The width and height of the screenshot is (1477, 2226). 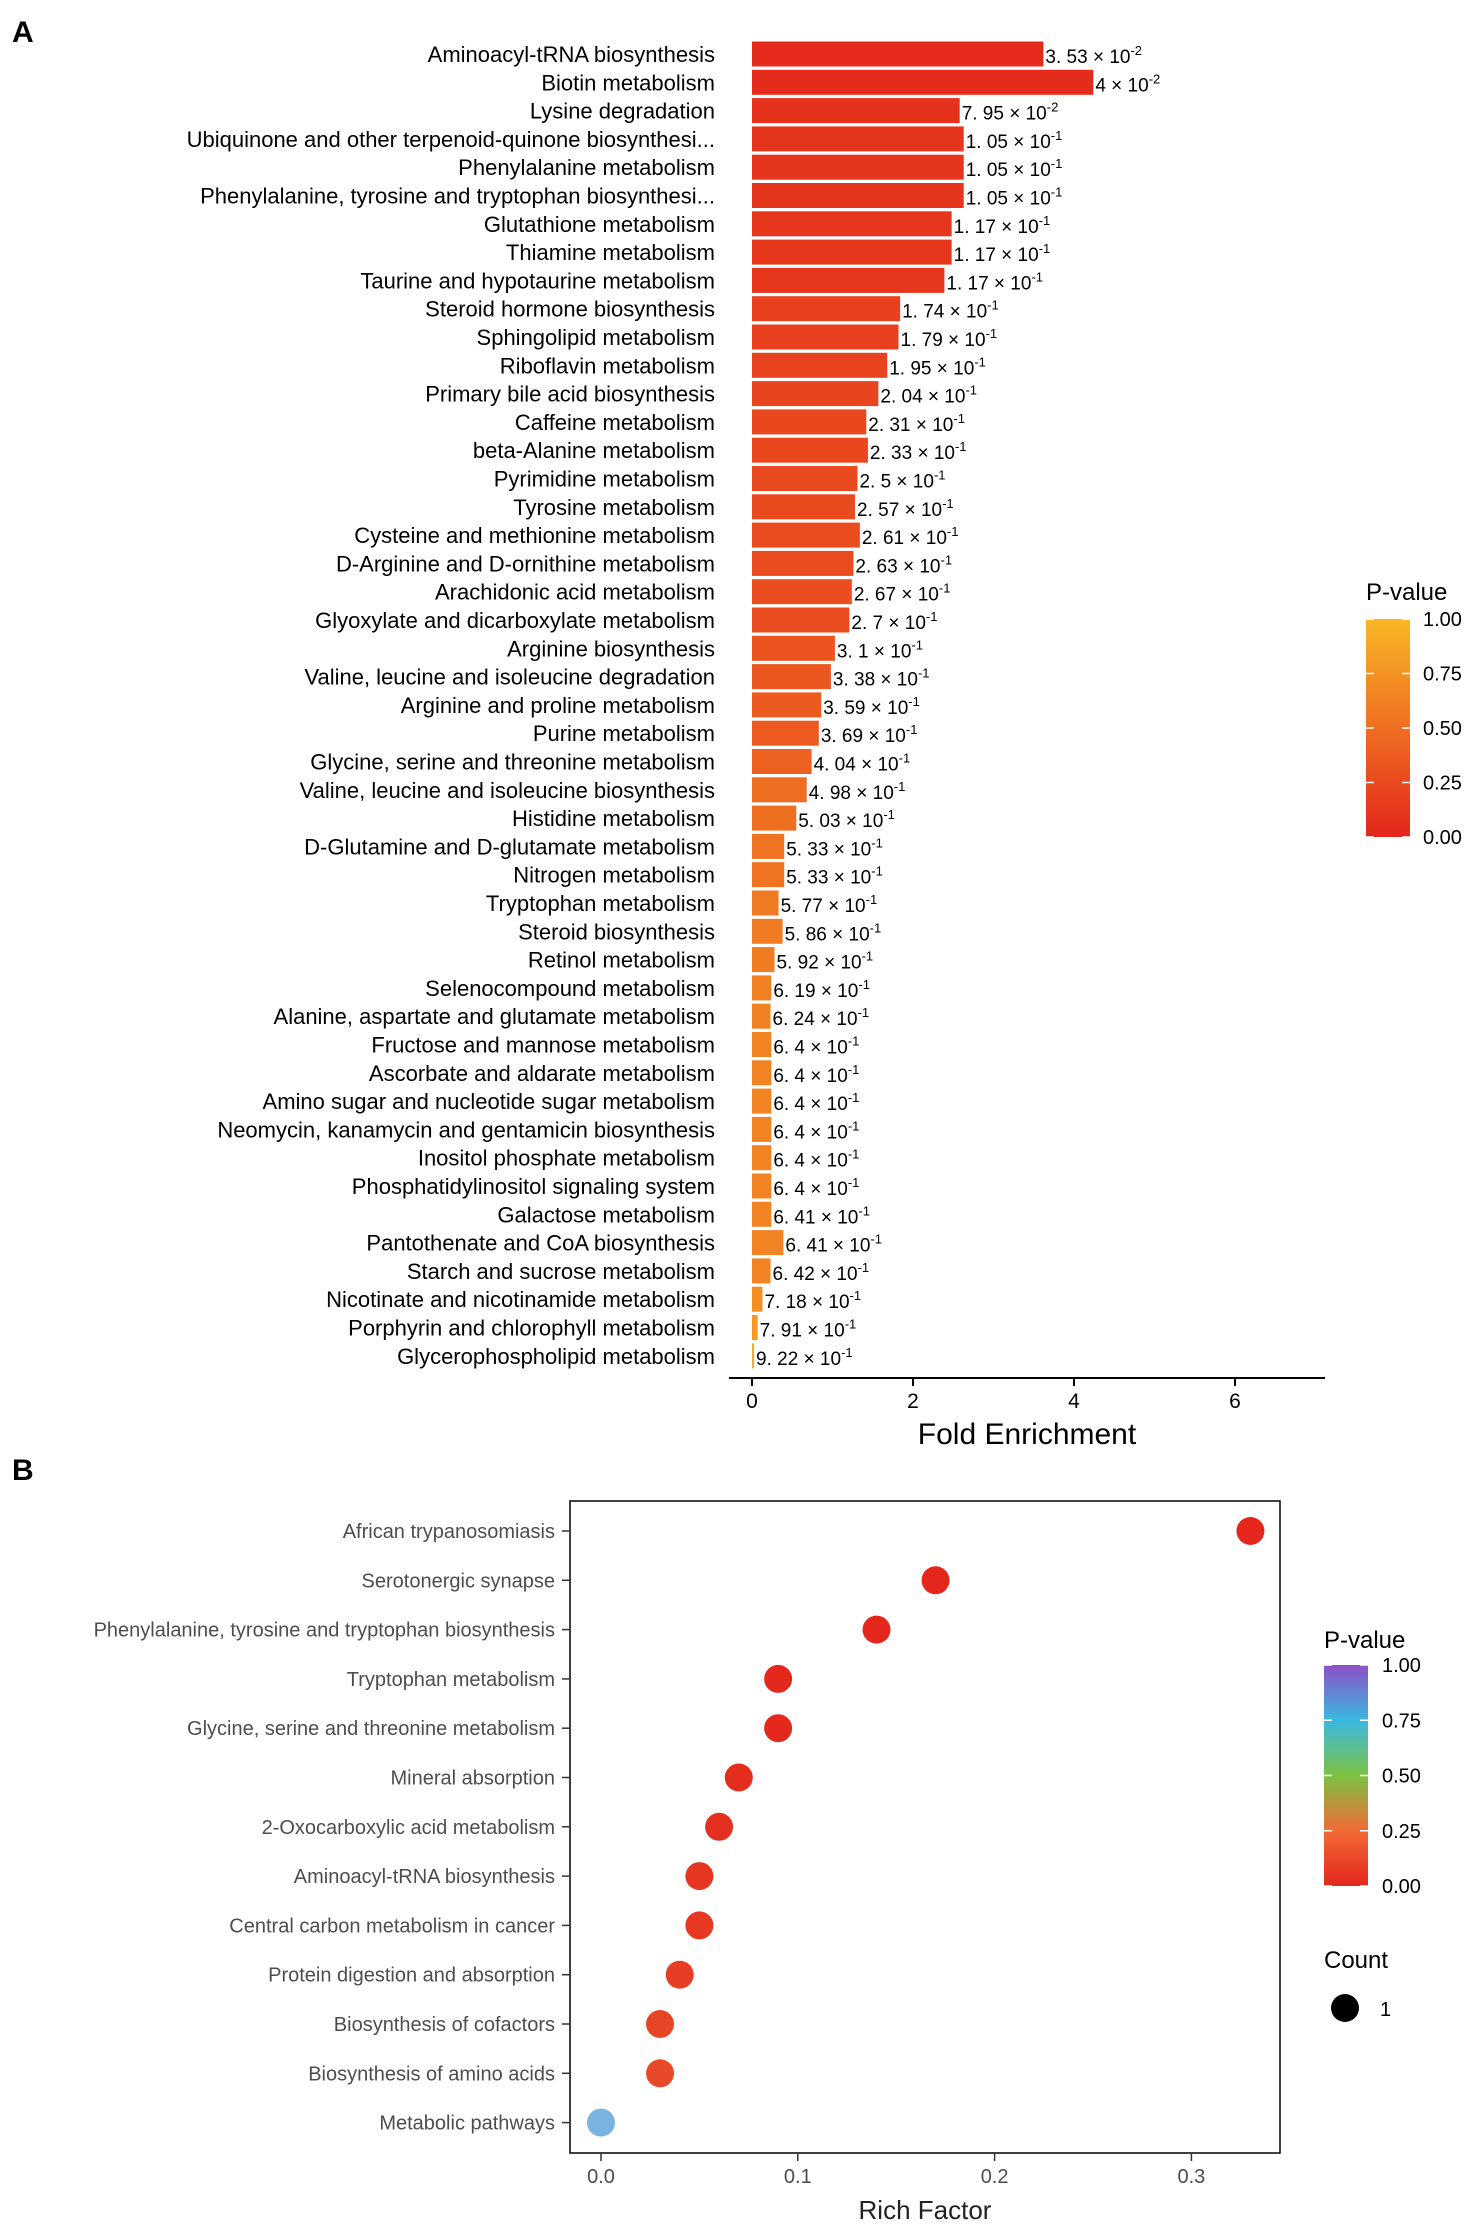 I want to click on label-mantissa: 3. 59, so click(x=844, y=708).